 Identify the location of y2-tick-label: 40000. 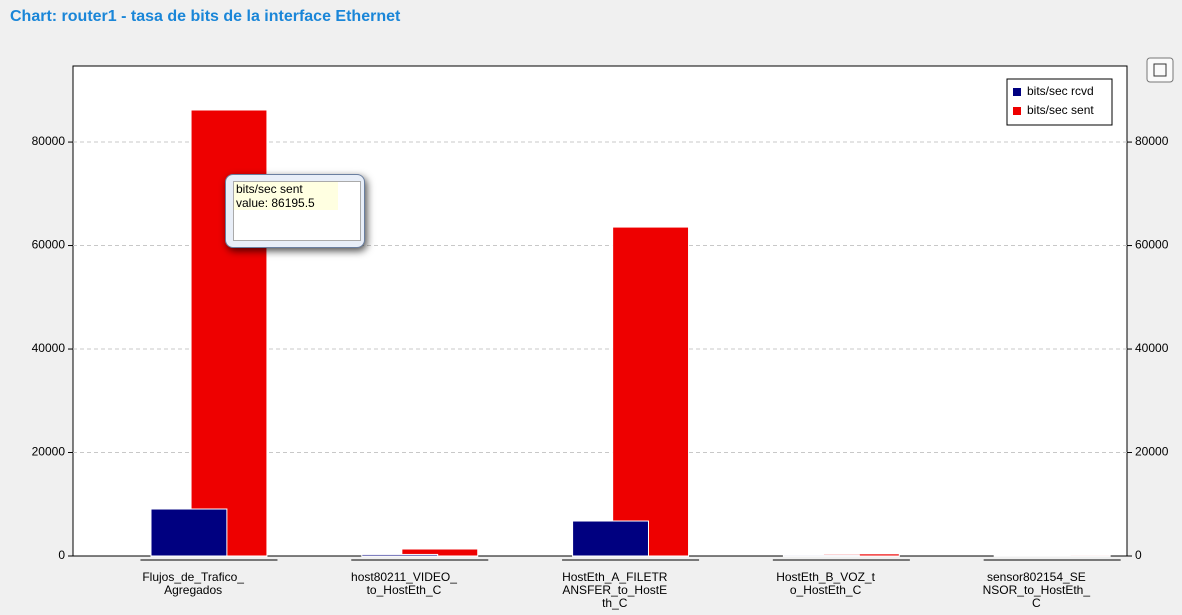
(1152, 348).